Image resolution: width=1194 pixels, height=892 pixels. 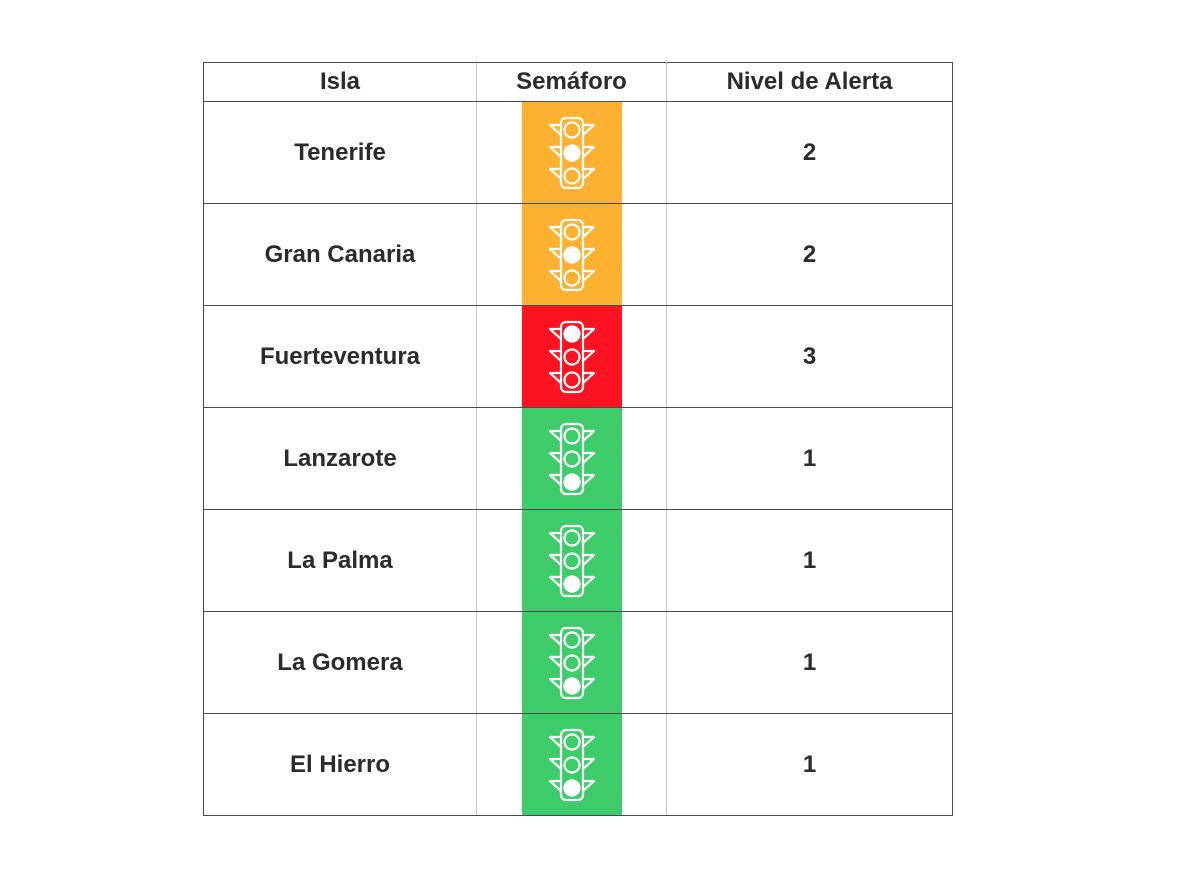 What do you see at coordinates (571, 82) in the screenshot?
I see `header-semaforo: Semáforo` at bounding box center [571, 82].